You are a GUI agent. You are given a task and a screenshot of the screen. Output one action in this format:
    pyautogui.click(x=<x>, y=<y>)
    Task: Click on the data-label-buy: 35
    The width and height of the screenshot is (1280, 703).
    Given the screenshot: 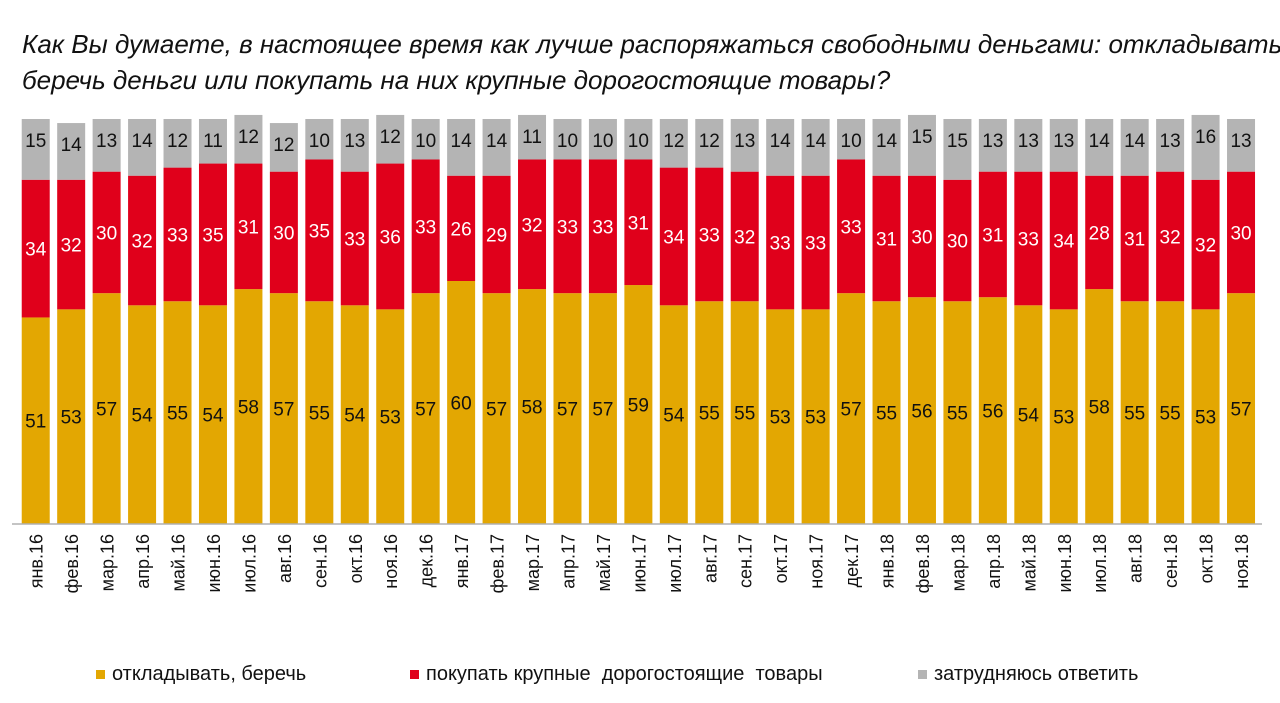 What is the action you would take?
    pyautogui.click(x=319, y=231)
    